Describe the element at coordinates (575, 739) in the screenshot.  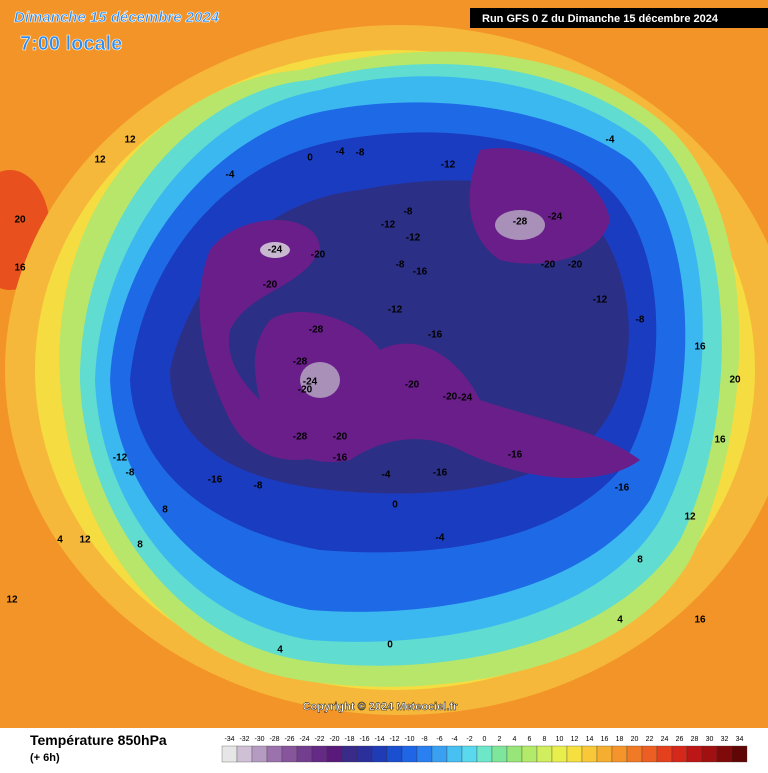
I see `scale-label: 12` at that location.